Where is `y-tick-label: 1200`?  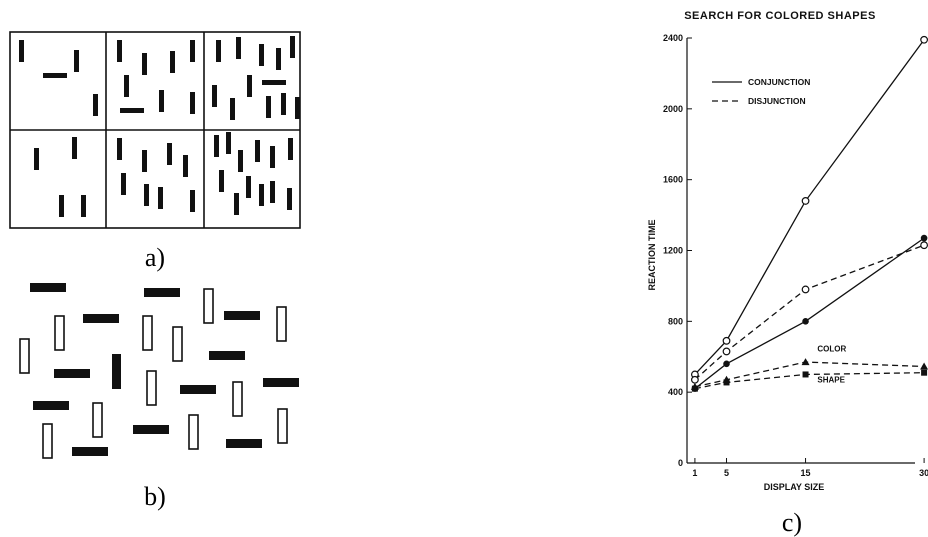 y-tick-label: 1200 is located at coordinates (673, 251).